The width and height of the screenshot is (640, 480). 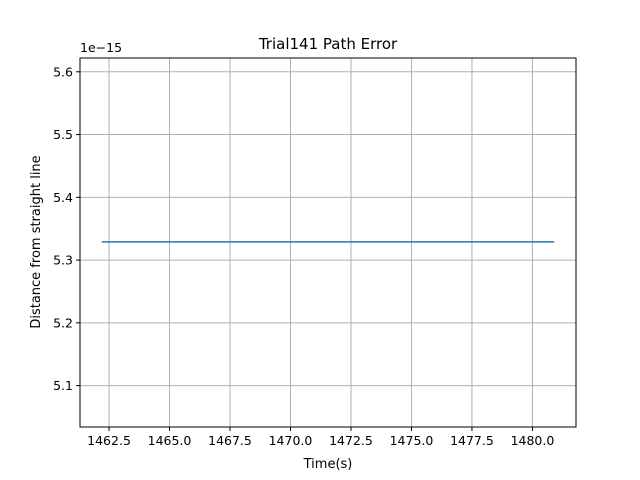 I want to click on y-tick-label: 5.2, so click(x=63, y=322).